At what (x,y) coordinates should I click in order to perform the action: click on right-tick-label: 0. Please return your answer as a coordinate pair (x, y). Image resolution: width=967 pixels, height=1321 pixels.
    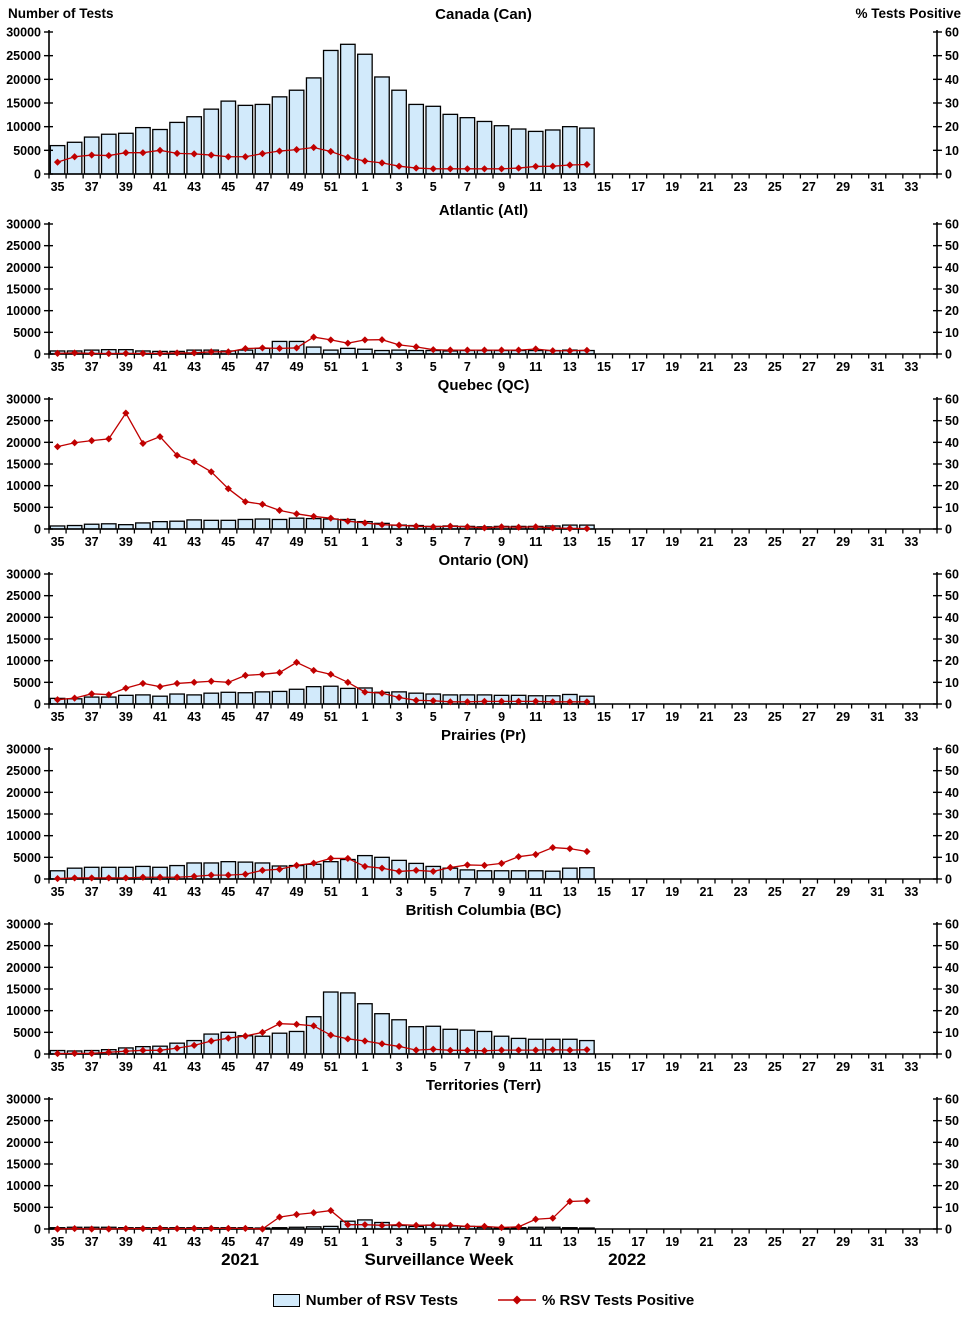
    Looking at the image, I should click on (948, 530).